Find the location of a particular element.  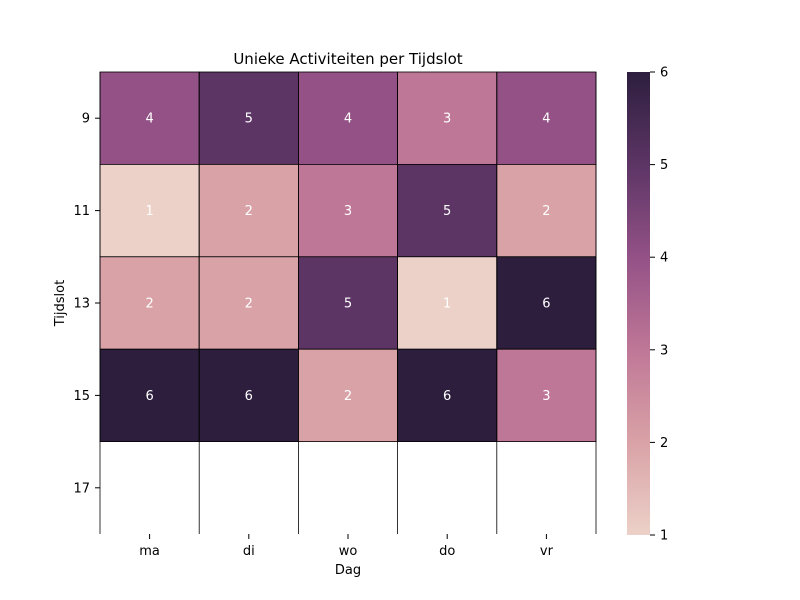

colorbar-tick-label: 6 is located at coordinates (664, 73).